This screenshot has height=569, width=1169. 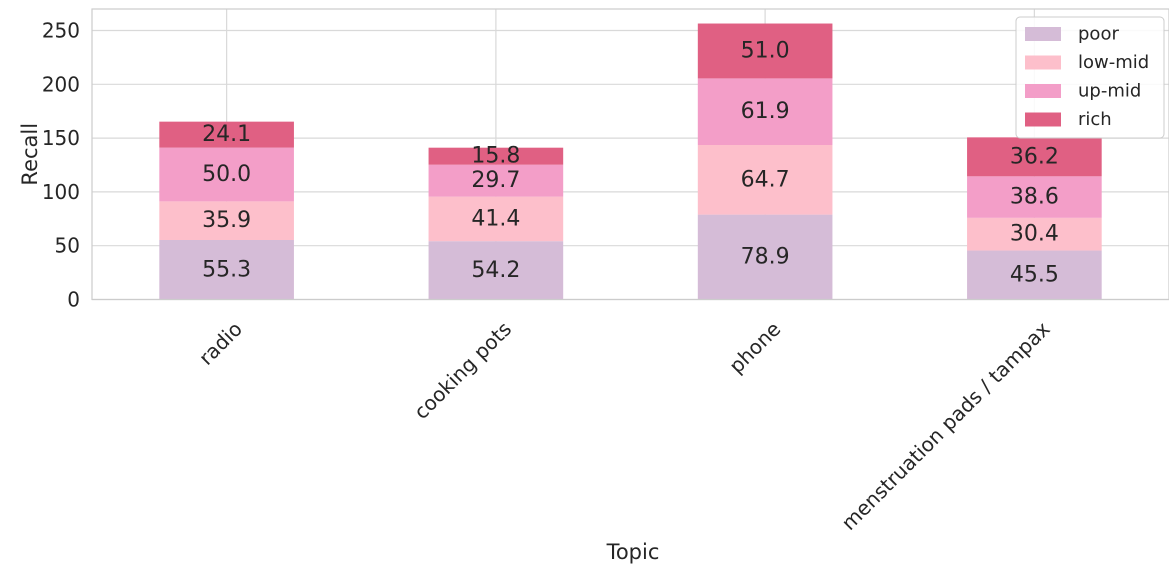 I want to click on bar-value-label: 61.9, so click(x=765, y=111).